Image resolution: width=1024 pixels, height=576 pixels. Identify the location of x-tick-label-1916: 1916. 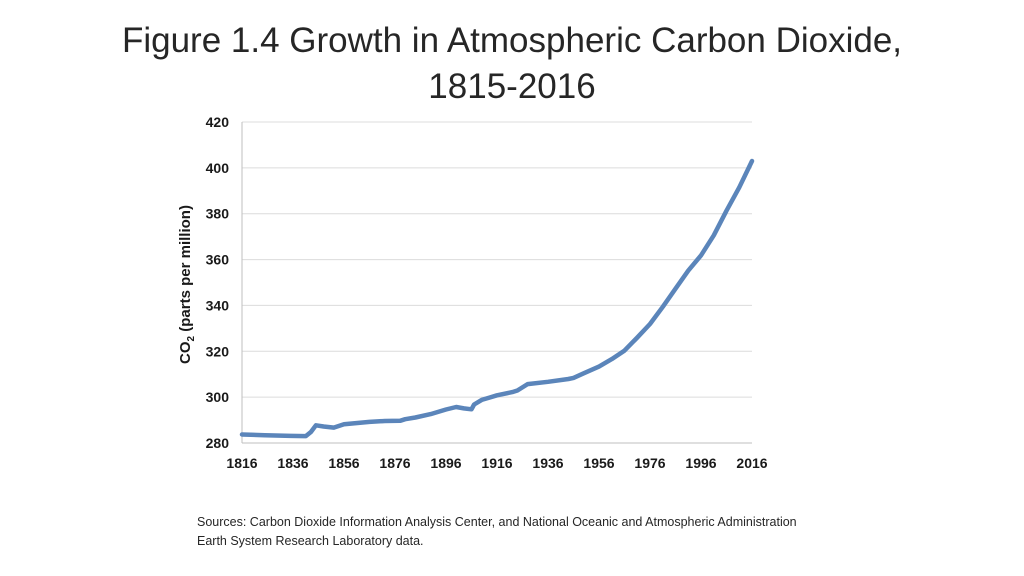
(496, 463).